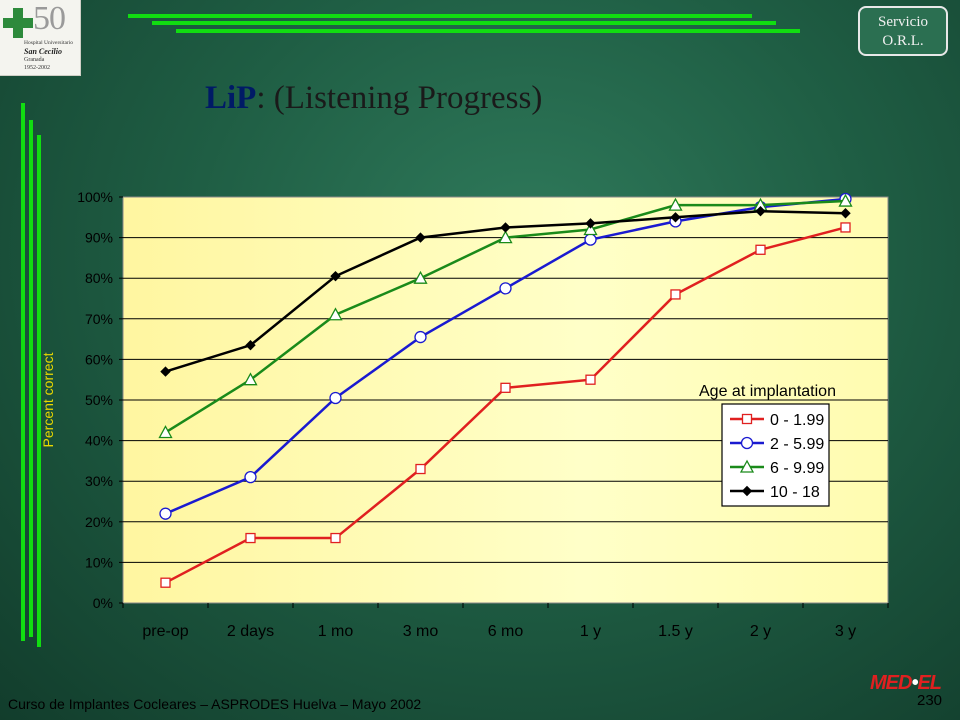 Image resolution: width=960 pixels, height=720 pixels. I want to click on slide-title: LiP: (Listening Progress), so click(373, 98).